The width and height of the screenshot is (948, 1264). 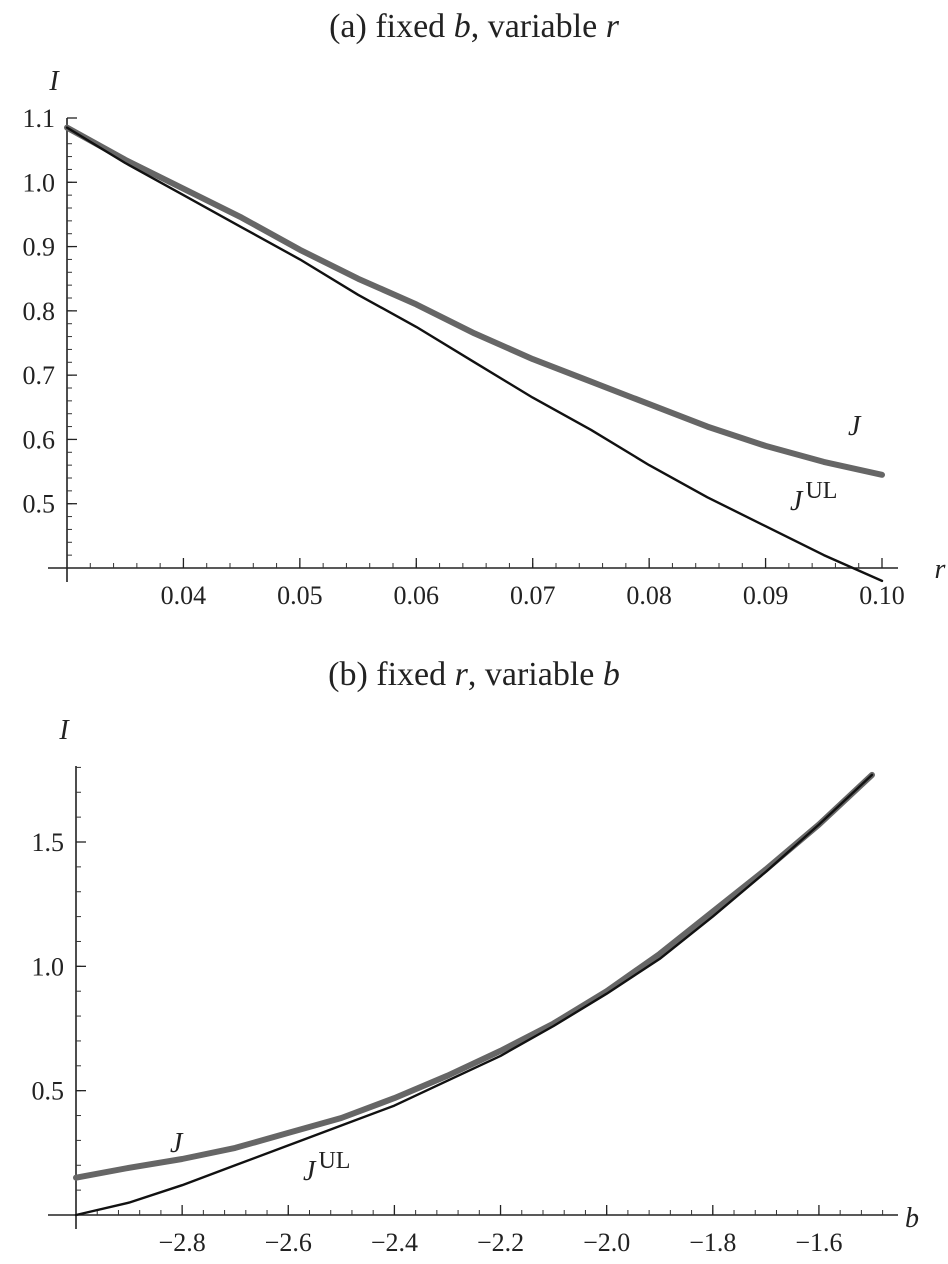 What do you see at coordinates (326, 1167) in the screenshot?
I see `chart-b-series-jul-label: J UL` at bounding box center [326, 1167].